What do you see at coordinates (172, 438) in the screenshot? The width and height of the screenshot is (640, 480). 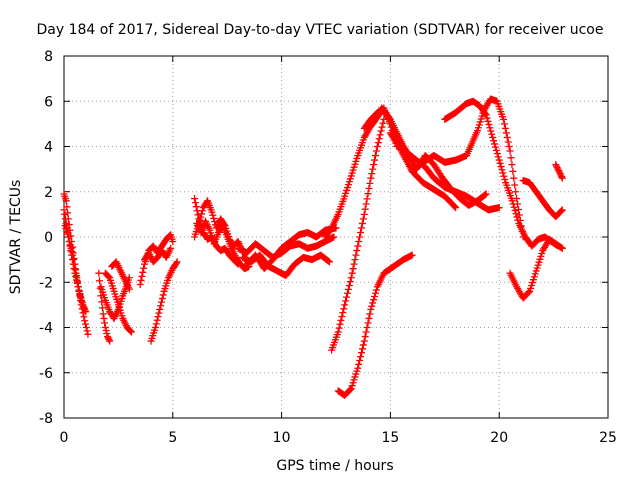 I see `x-tick-label: 5` at bounding box center [172, 438].